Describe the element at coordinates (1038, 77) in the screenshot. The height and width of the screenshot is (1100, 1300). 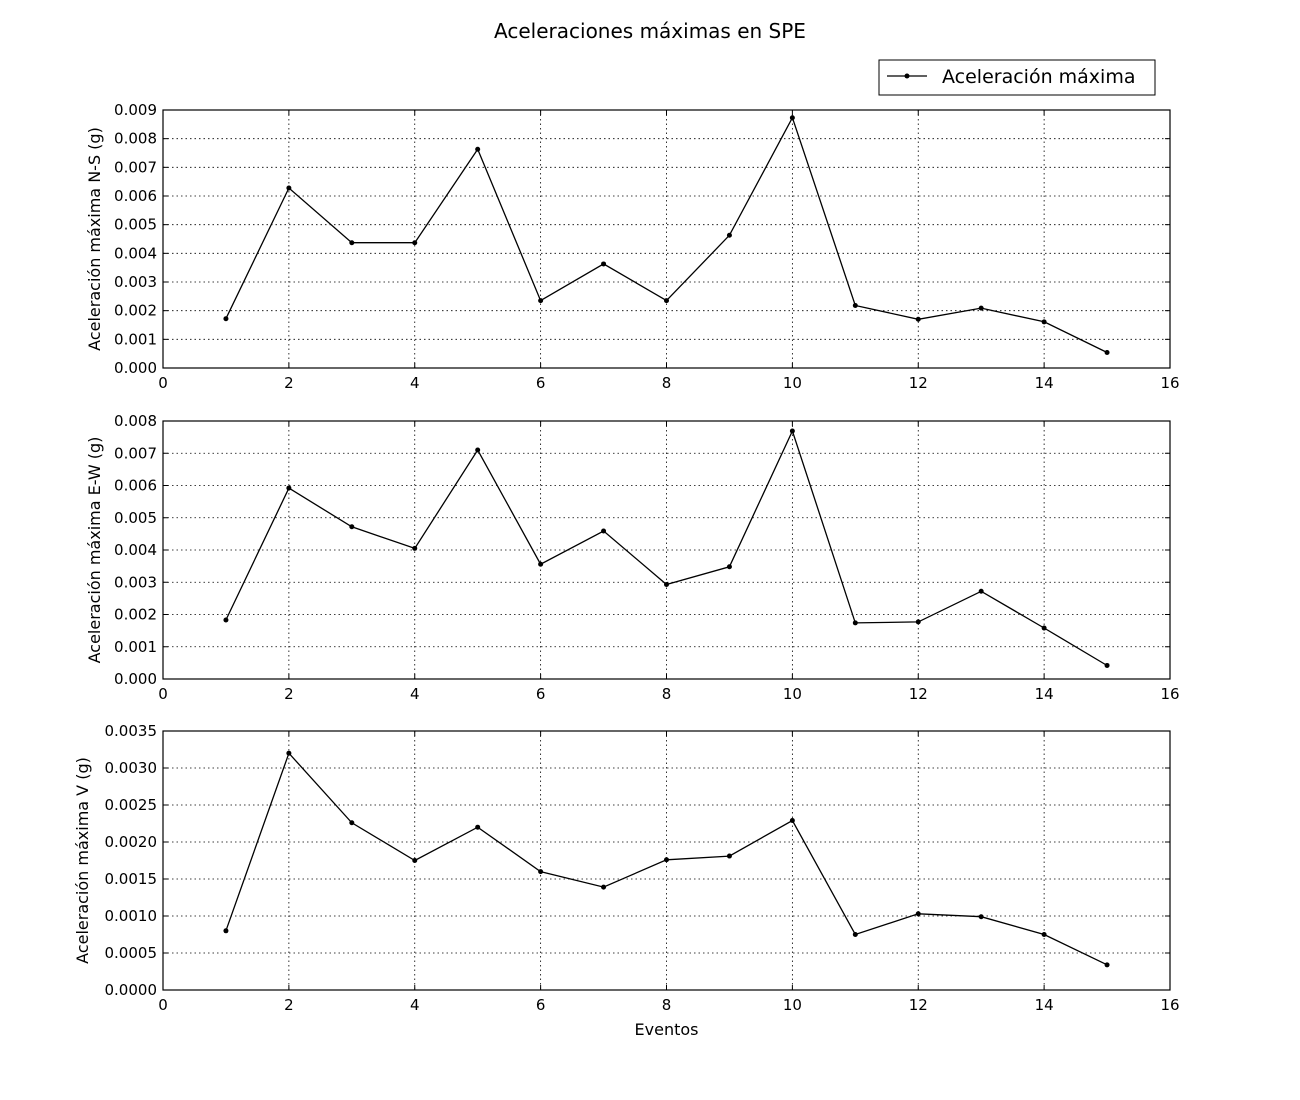
I see `legend-label: Aceleración máxima` at that location.